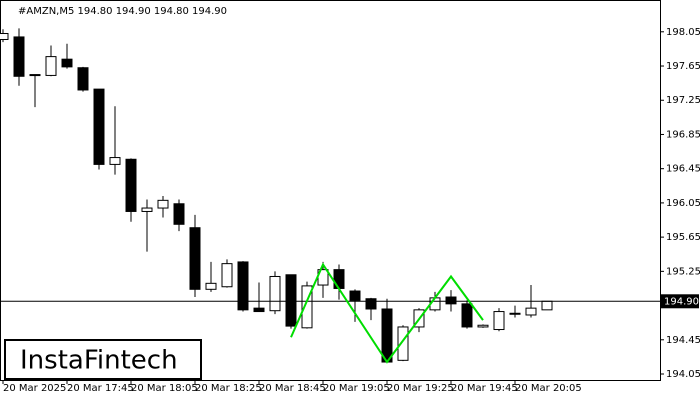 Image resolution: width=700 pixels, height=400 pixels. Describe the element at coordinates (99, 361) in the screenshot. I see `logo: InstaFintech` at that location.